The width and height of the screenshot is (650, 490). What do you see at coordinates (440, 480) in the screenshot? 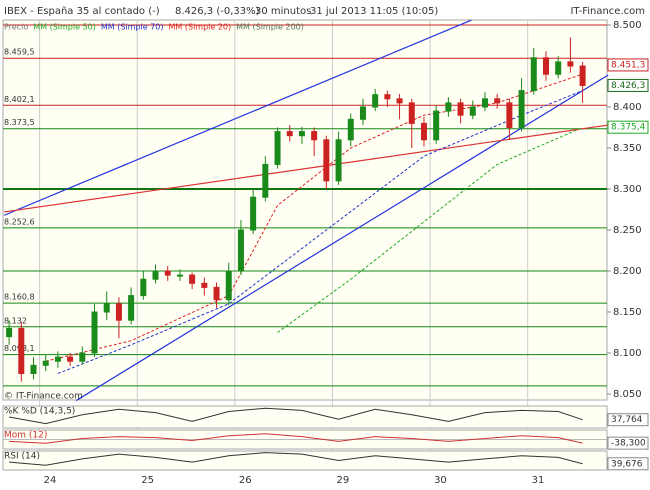
I see `x-tick-label: 30` at bounding box center [440, 480].